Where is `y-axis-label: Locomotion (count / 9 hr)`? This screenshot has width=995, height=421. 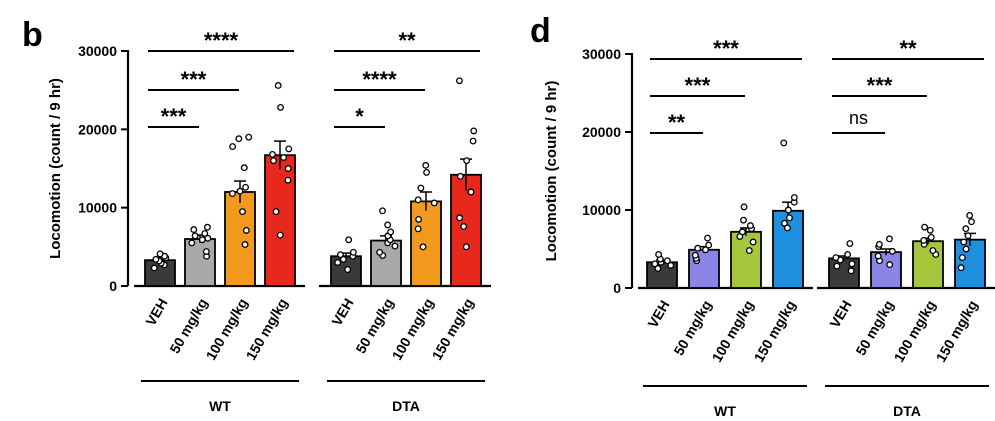
y-axis-label: Locomotion (count / 9 hr) is located at coordinates (55, 168).